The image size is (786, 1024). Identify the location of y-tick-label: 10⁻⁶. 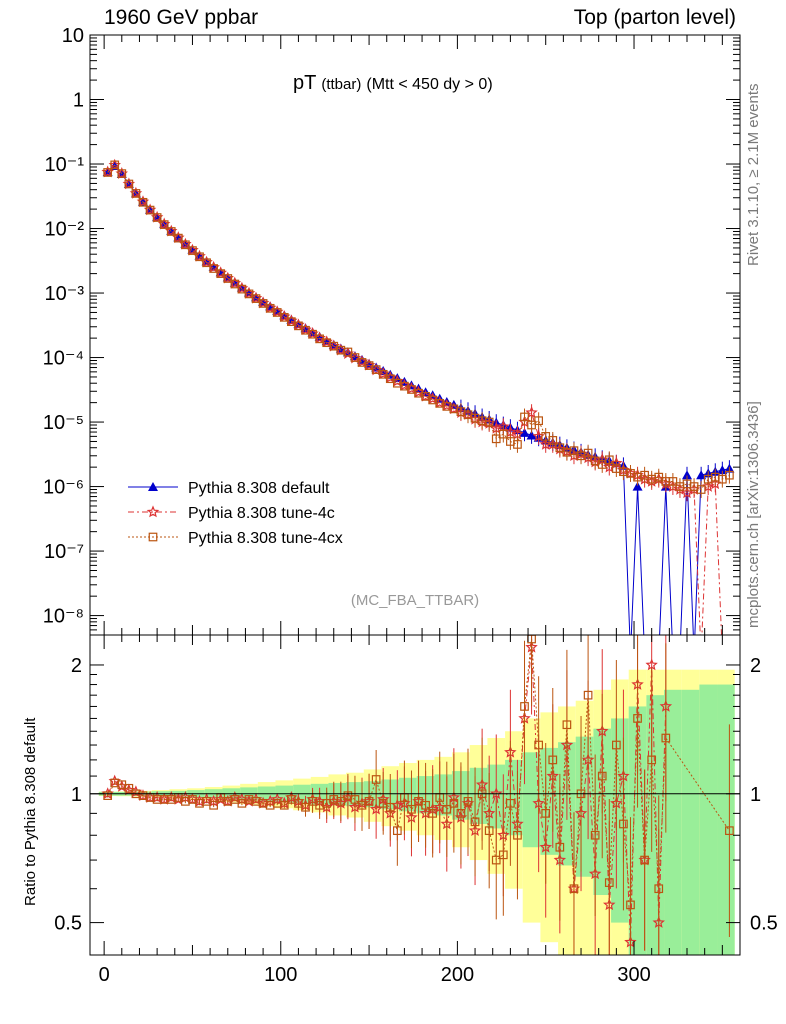
(63, 488).